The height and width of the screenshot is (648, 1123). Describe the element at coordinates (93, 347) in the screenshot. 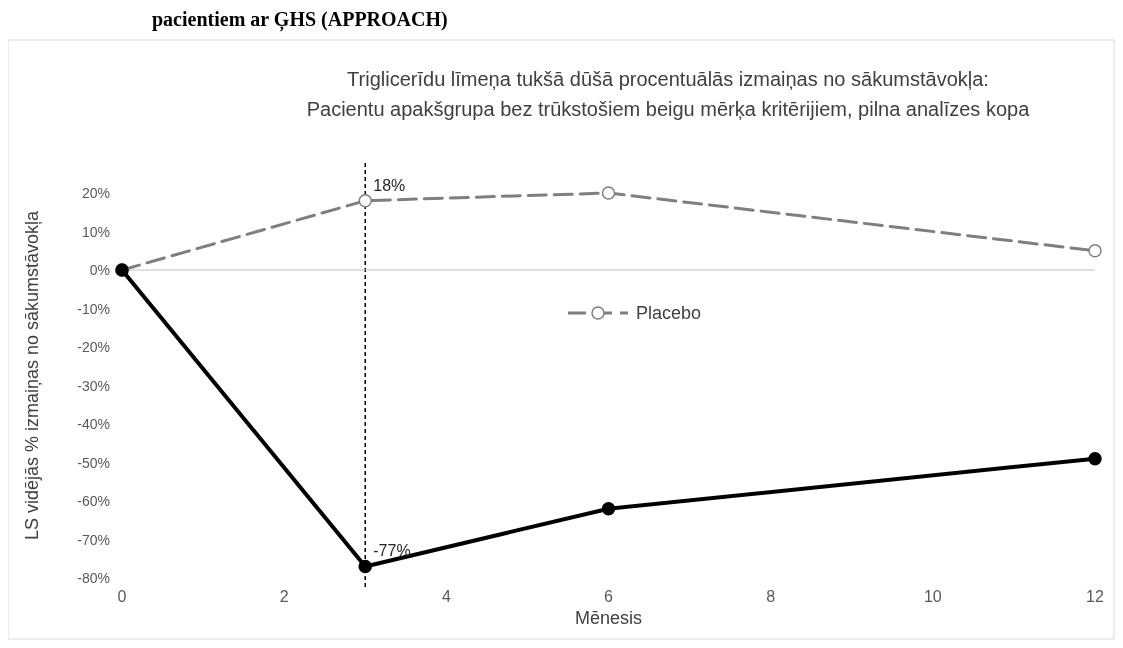

I see `y-tick-label: -20%` at that location.